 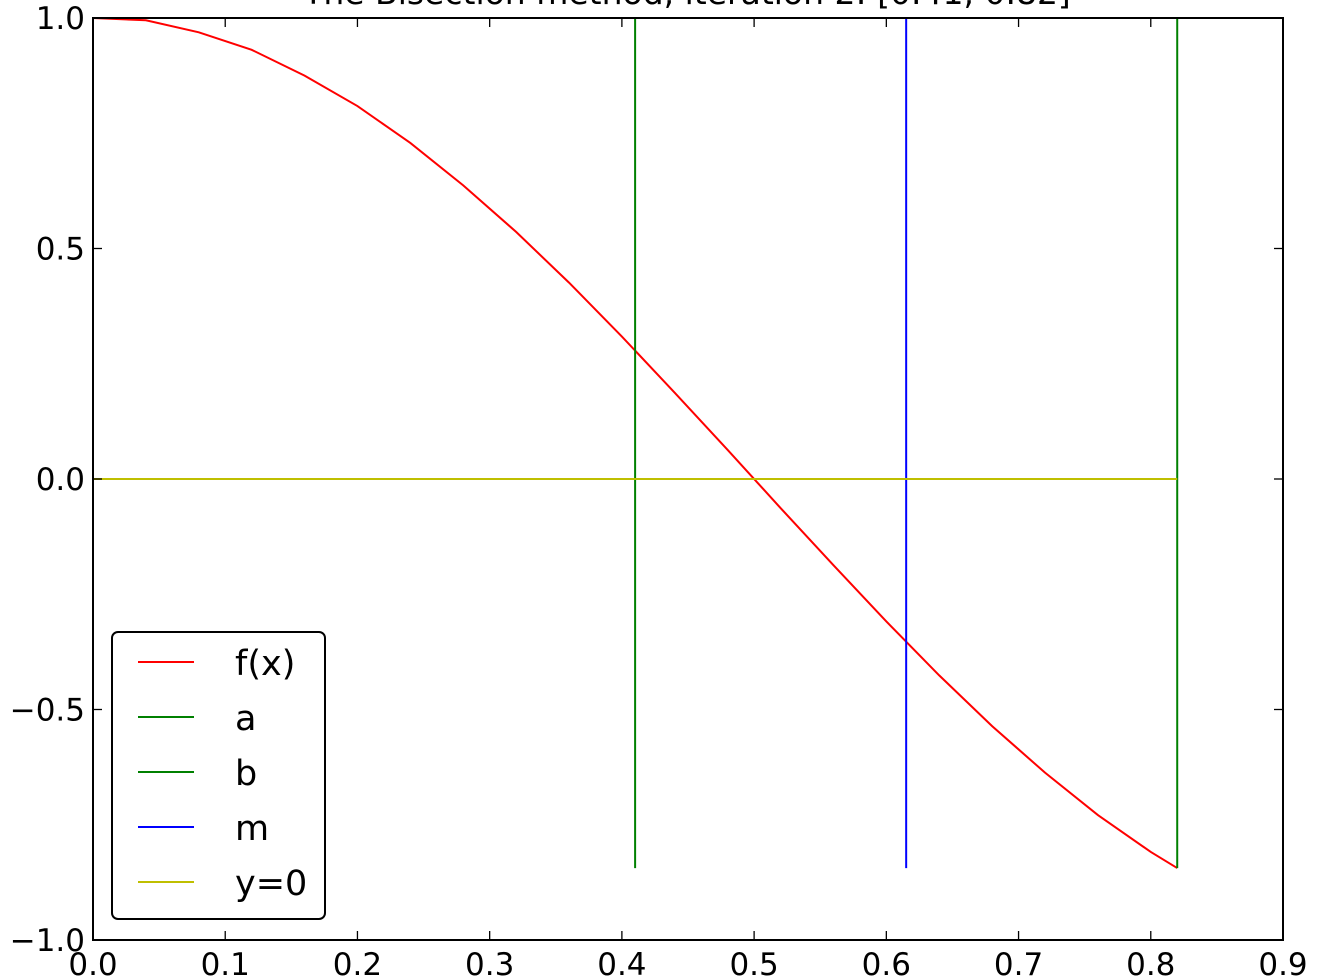 What do you see at coordinates (1150, 963) in the screenshot?
I see `x-tick-label: 0.8` at bounding box center [1150, 963].